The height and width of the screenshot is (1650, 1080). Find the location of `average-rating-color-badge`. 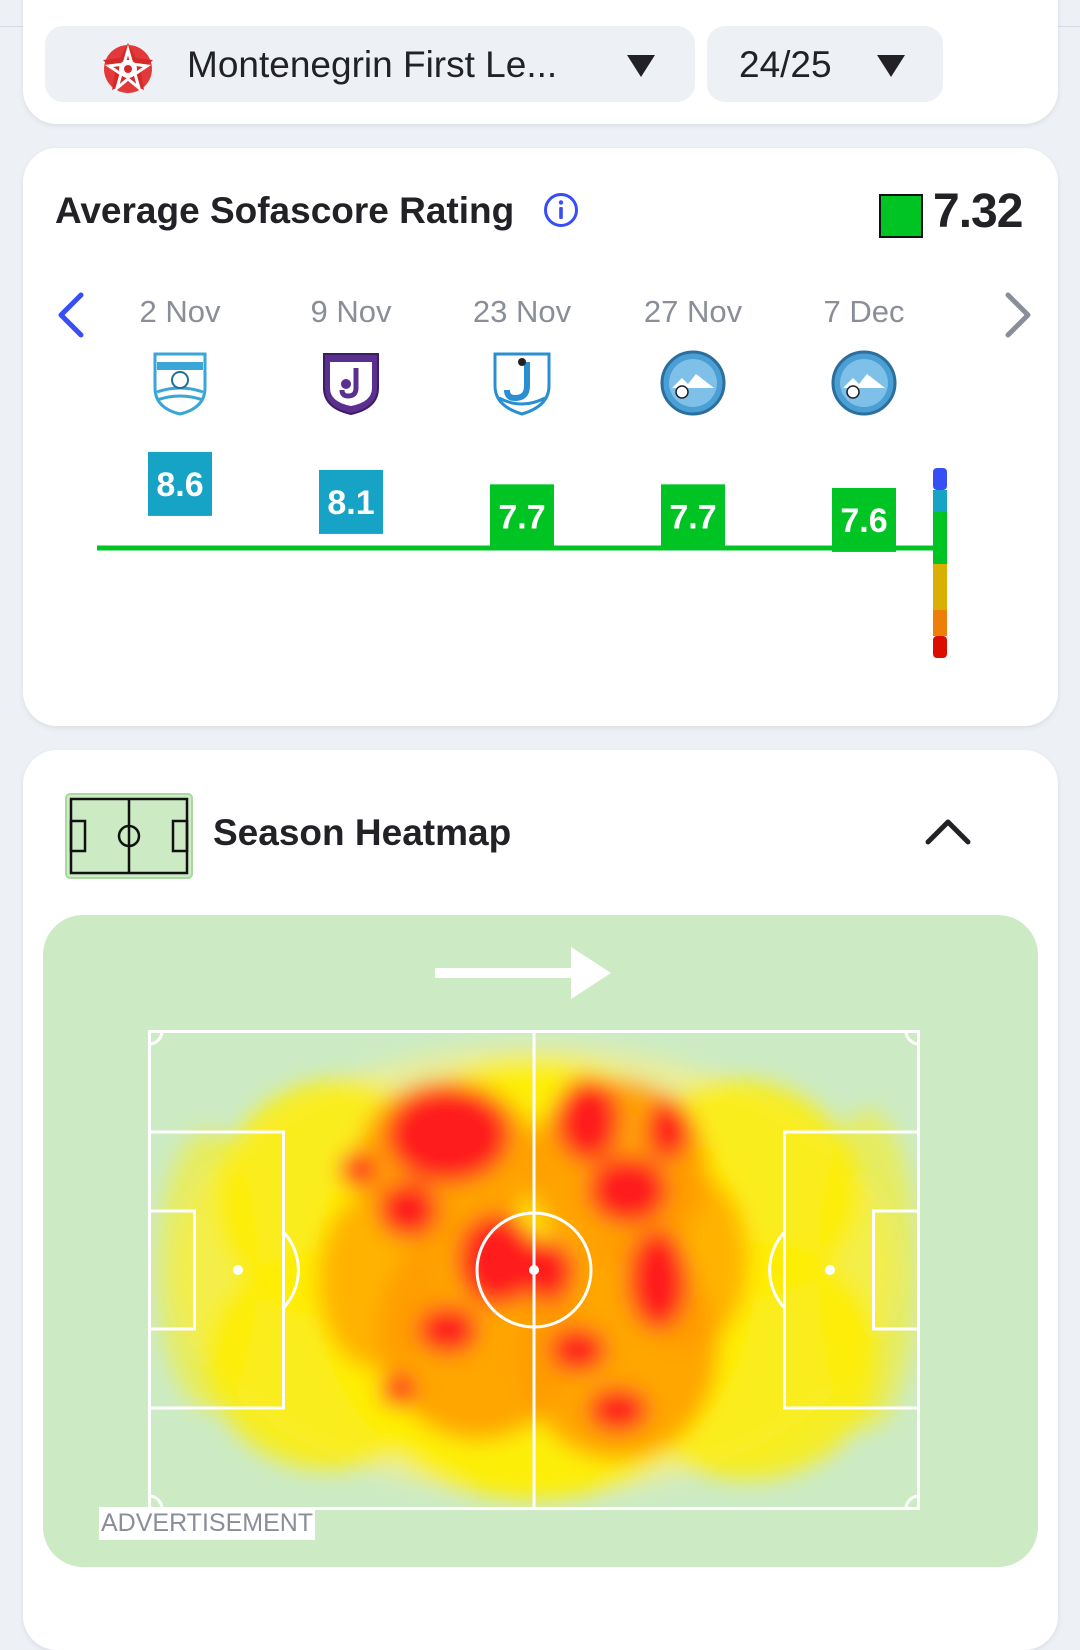

average-rating-color-badge is located at coordinates (901, 216).